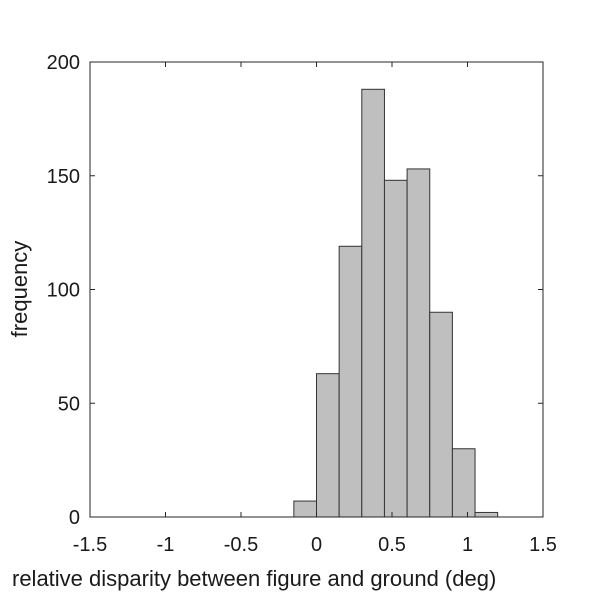  What do you see at coordinates (543, 545) in the screenshot?
I see `x-tick-label-6: 1.5` at bounding box center [543, 545].